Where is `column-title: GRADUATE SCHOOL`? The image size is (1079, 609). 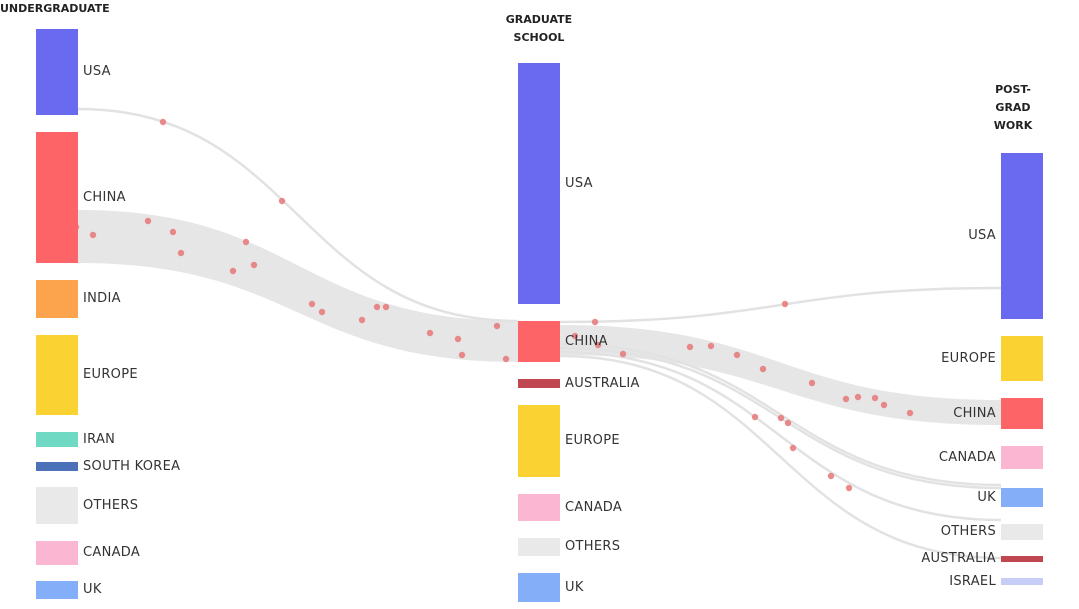 column-title: GRADUATE SCHOOL is located at coordinates (539, 28).